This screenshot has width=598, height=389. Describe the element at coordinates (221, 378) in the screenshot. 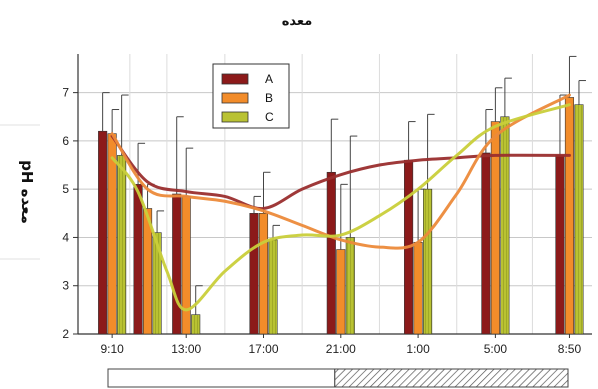

I see `light-period` at that location.